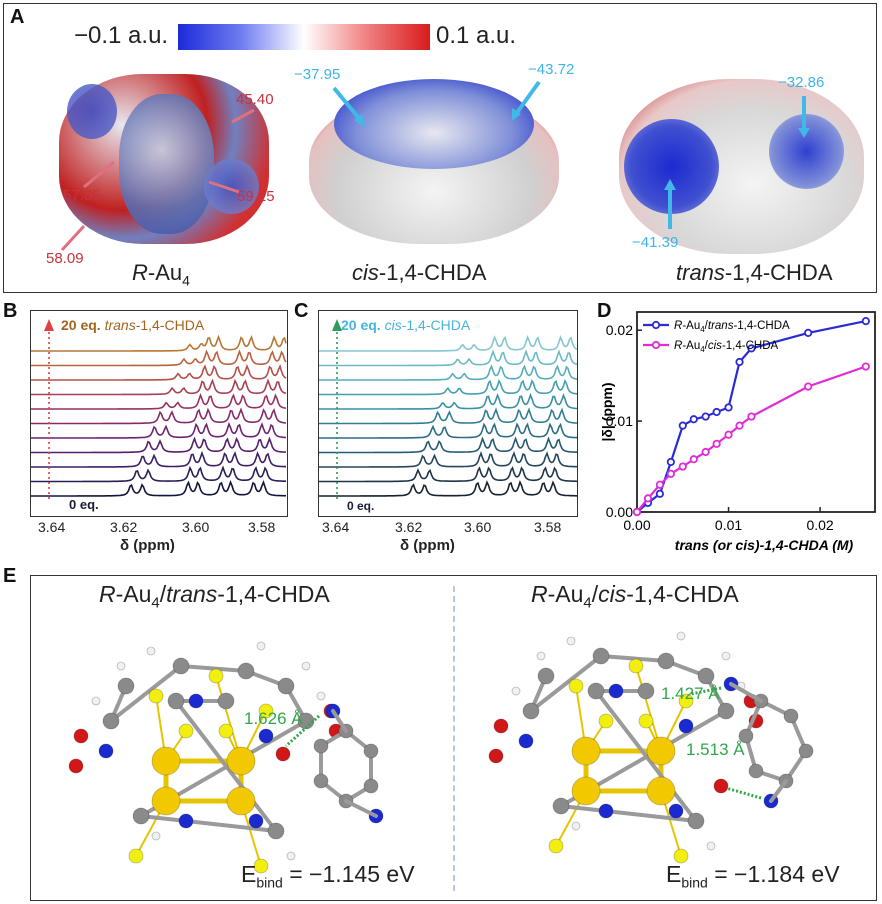 The height and width of the screenshot is (904, 882). I want to click on esp-value-59.25: 59.25, so click(256, 196).